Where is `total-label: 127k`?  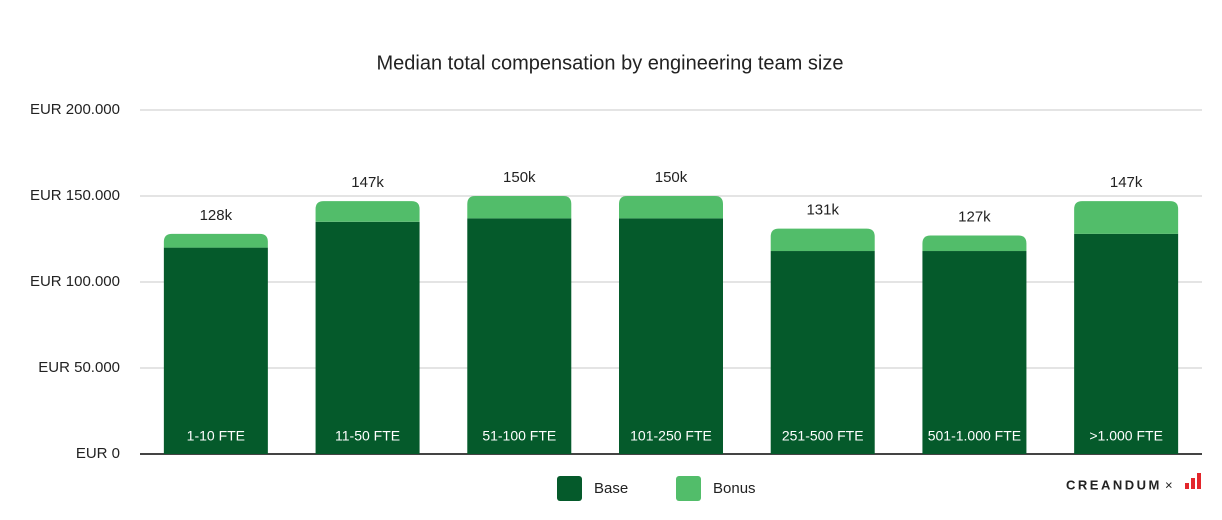
total-label: 127k is located at coordinates (974, 217).